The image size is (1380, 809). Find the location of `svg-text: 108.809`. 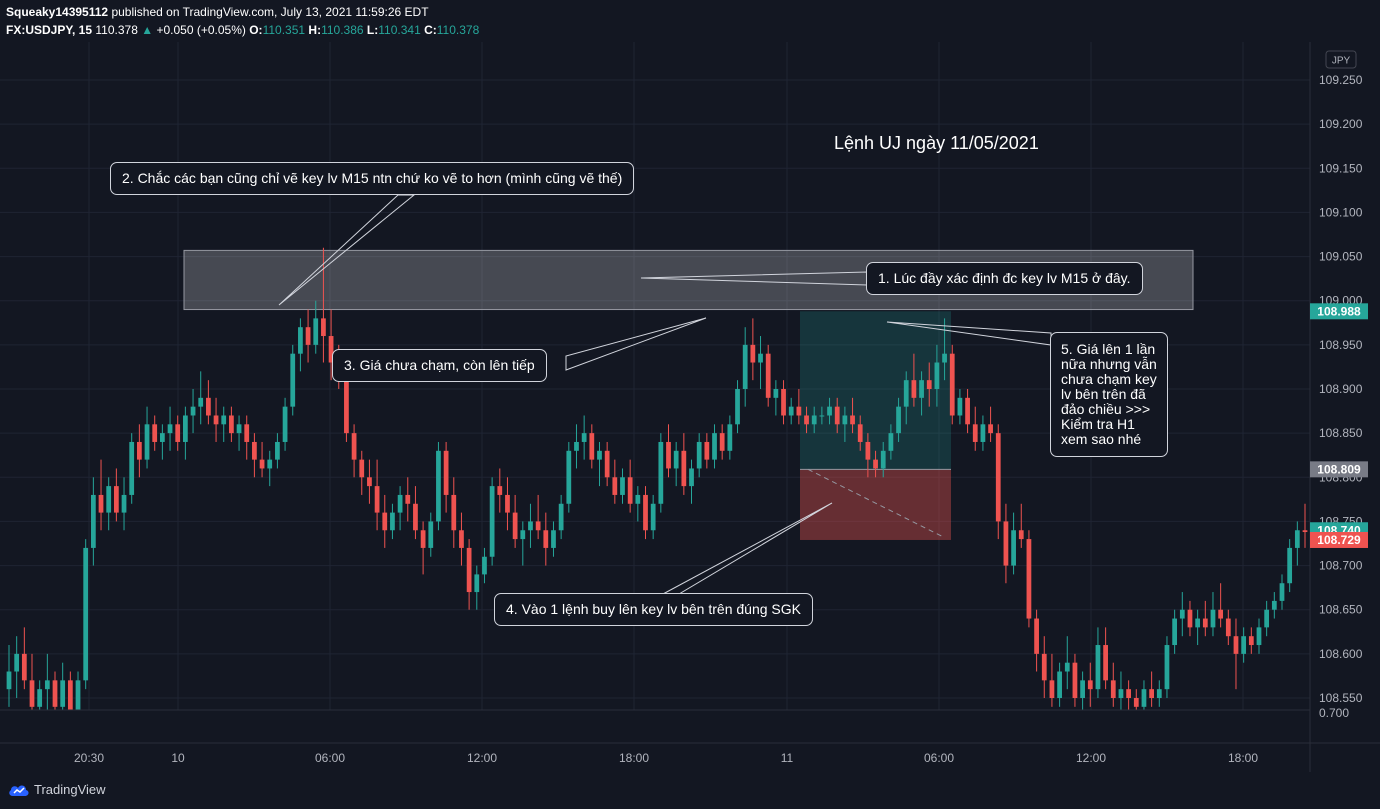

svg-text: 108.809 is located at coordinates (1339, 469).